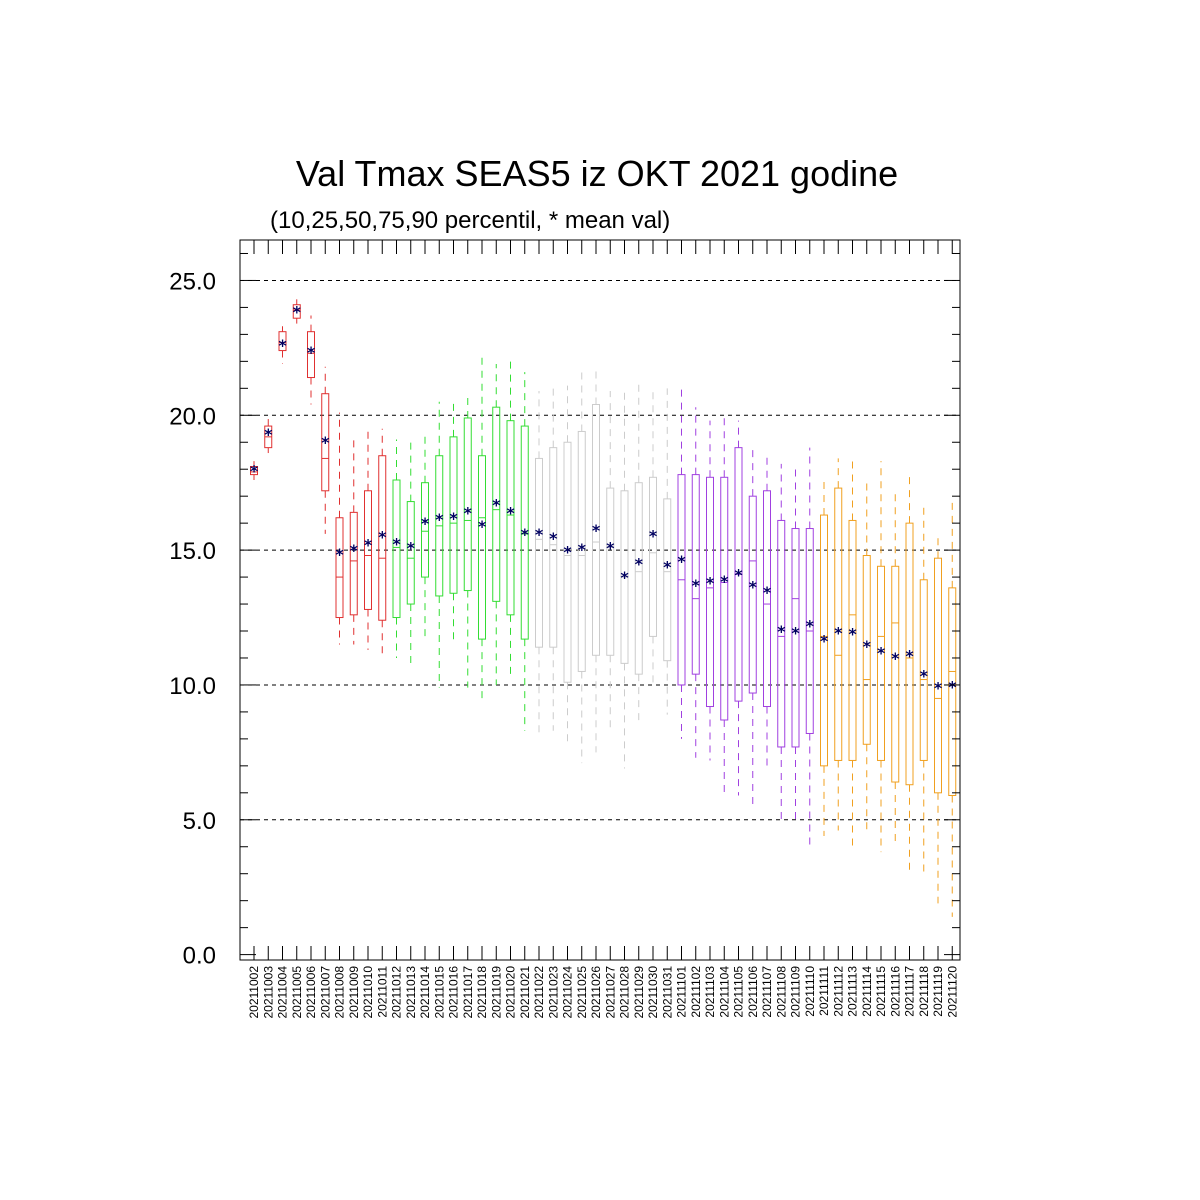 The width and height of the screenshot is (1200, 1200). Describe the element at coordinates (368, 992) in the screenshot. I see `x-tick-label: 20211010` at that location.